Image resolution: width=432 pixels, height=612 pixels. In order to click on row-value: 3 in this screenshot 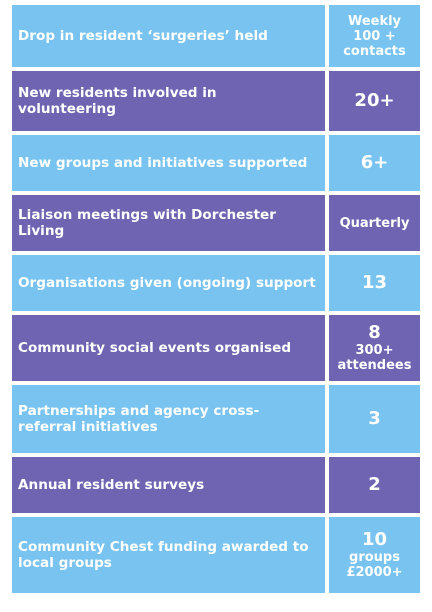, I will do `click(374, 419)`.